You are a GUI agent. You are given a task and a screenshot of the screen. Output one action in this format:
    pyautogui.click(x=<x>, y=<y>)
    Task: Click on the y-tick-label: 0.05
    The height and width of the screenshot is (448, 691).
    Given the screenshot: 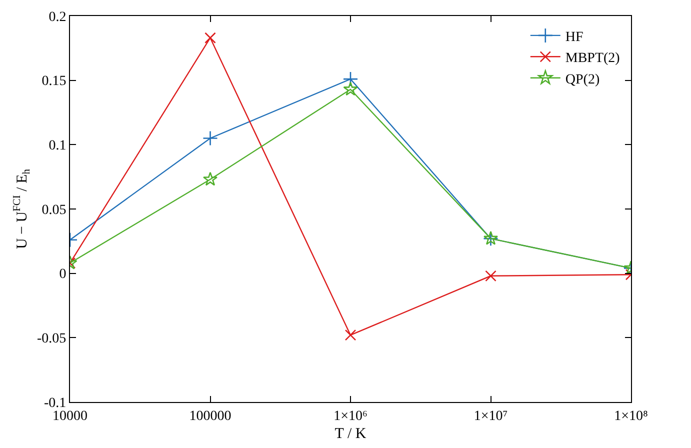 What is the action you would take?
    pyautogui.click(x=54, y=210)
    